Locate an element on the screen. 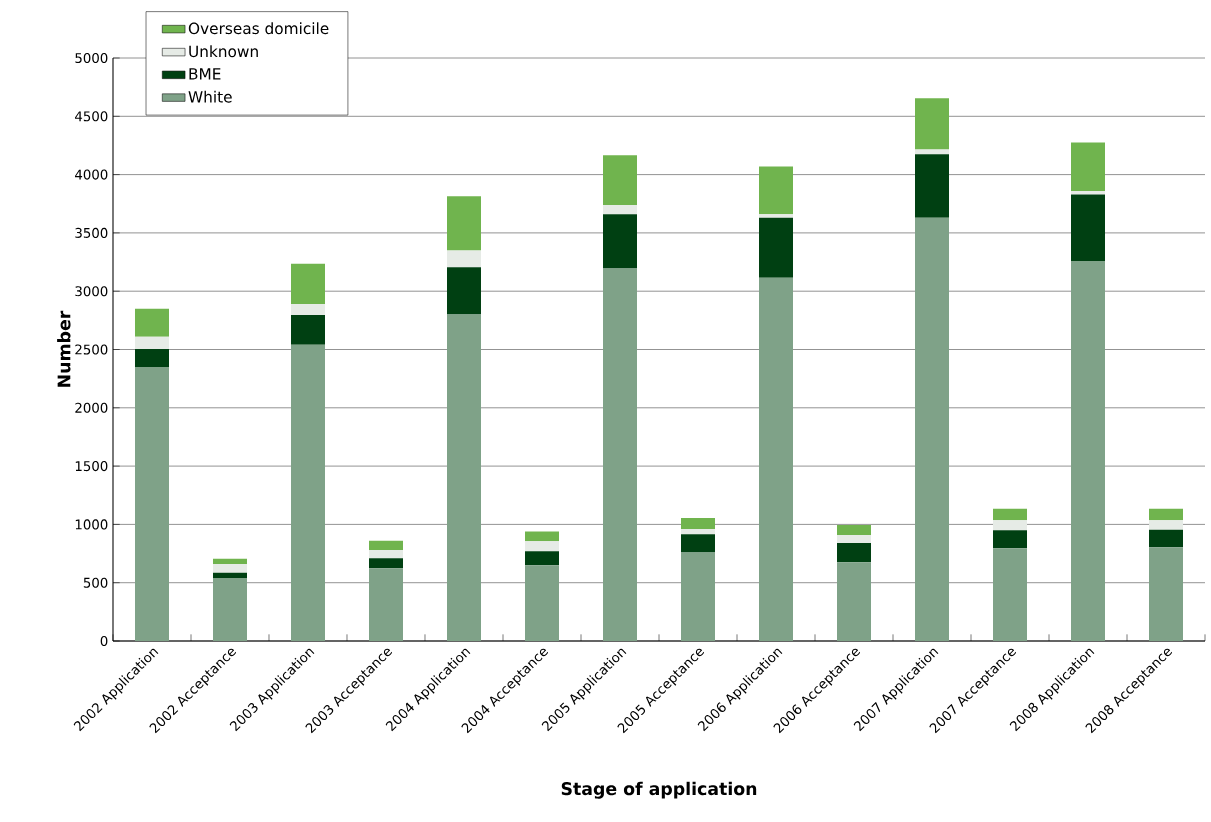 The image size is (1211, 822). y-tick-label: 3000 is located at coordinates (91, 291).